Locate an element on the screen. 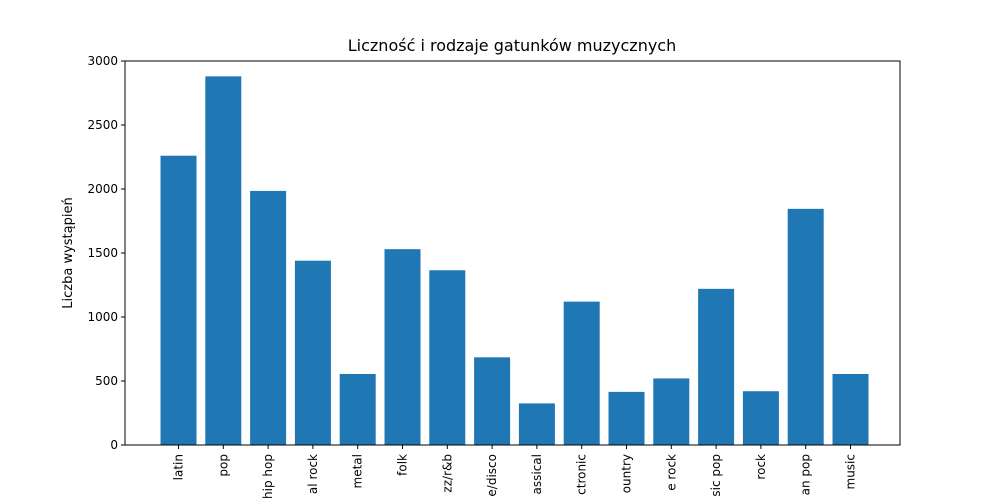 This screenshot has height=504, width=1000. y-axis: 0 500 1000 1500 2000 2500 3000 is located at coordinates (106, 253).